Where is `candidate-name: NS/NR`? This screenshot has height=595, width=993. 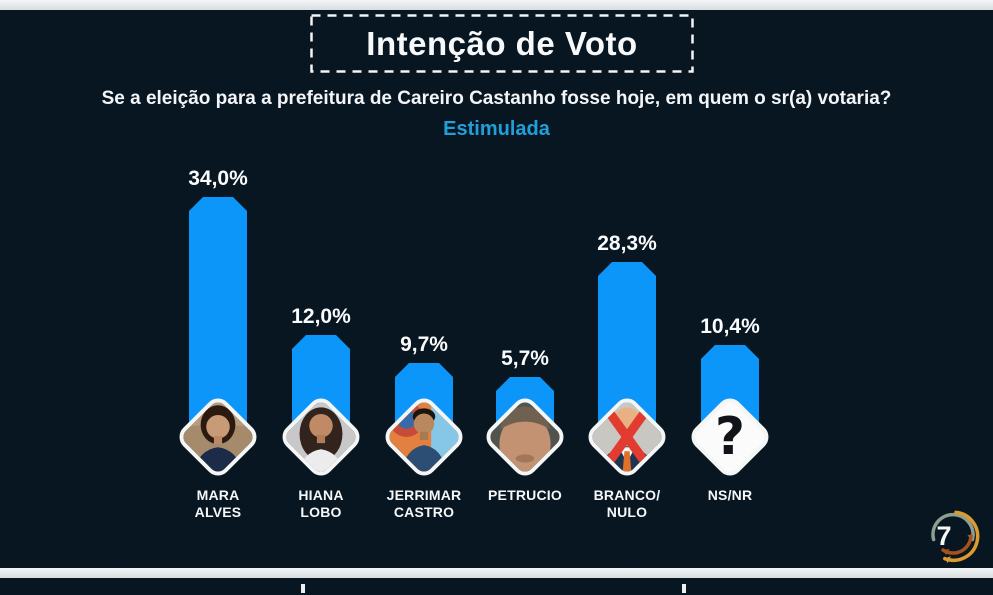 candidate-name: NS/NR is located at coordinates (730, 495).